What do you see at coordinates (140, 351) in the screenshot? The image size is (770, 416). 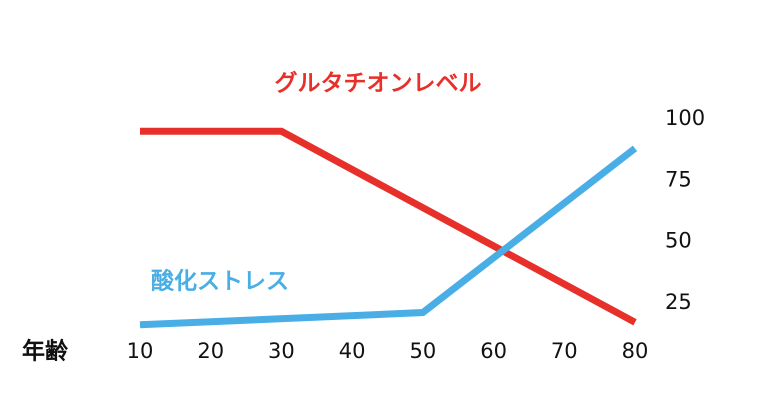 I see `x-tick-label: 10` at bounding box center [140, 351].